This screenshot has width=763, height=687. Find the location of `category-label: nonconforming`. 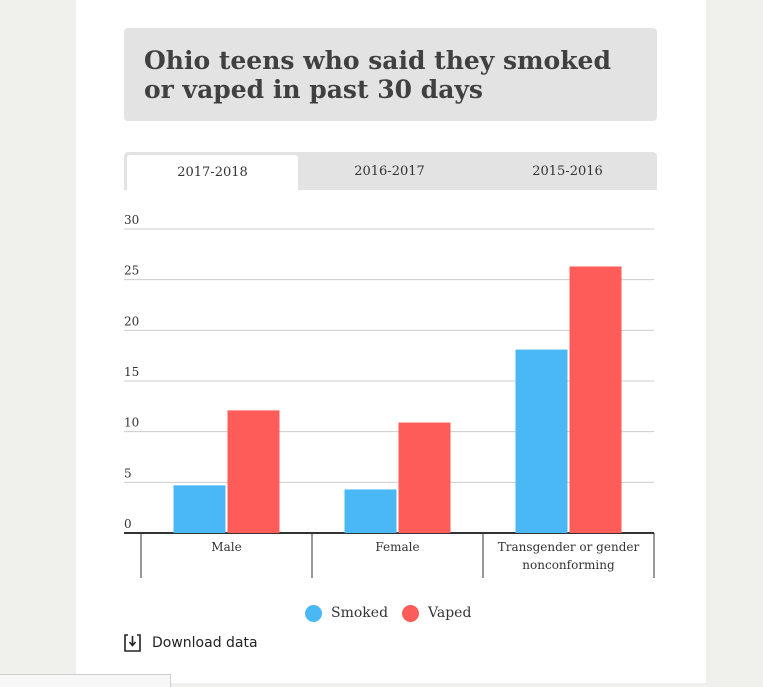

category-label: nonconforming is located at coordinates (568, 565).